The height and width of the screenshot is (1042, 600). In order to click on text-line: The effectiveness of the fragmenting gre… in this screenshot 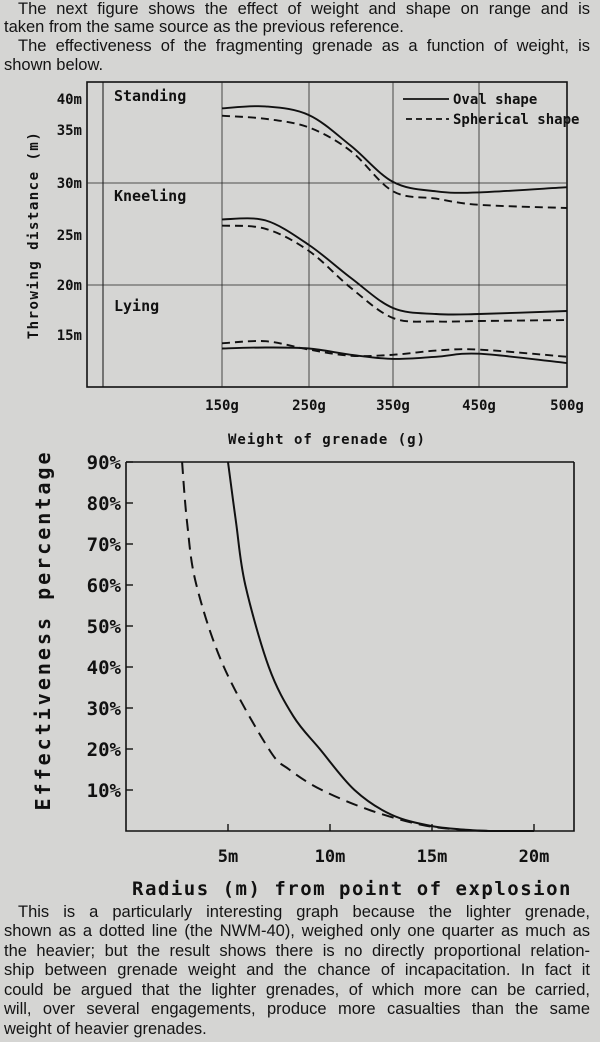, I will do `click(304, 46)`.